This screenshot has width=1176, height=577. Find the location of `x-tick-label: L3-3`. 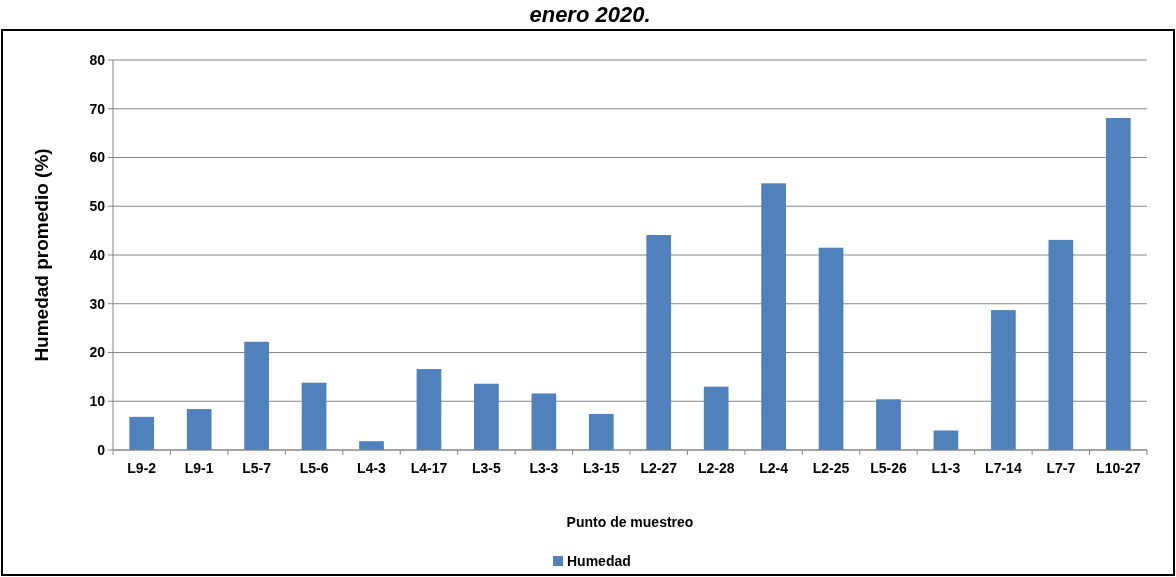

x-tick-label: L3-3 is located at coordinates (544, 468).